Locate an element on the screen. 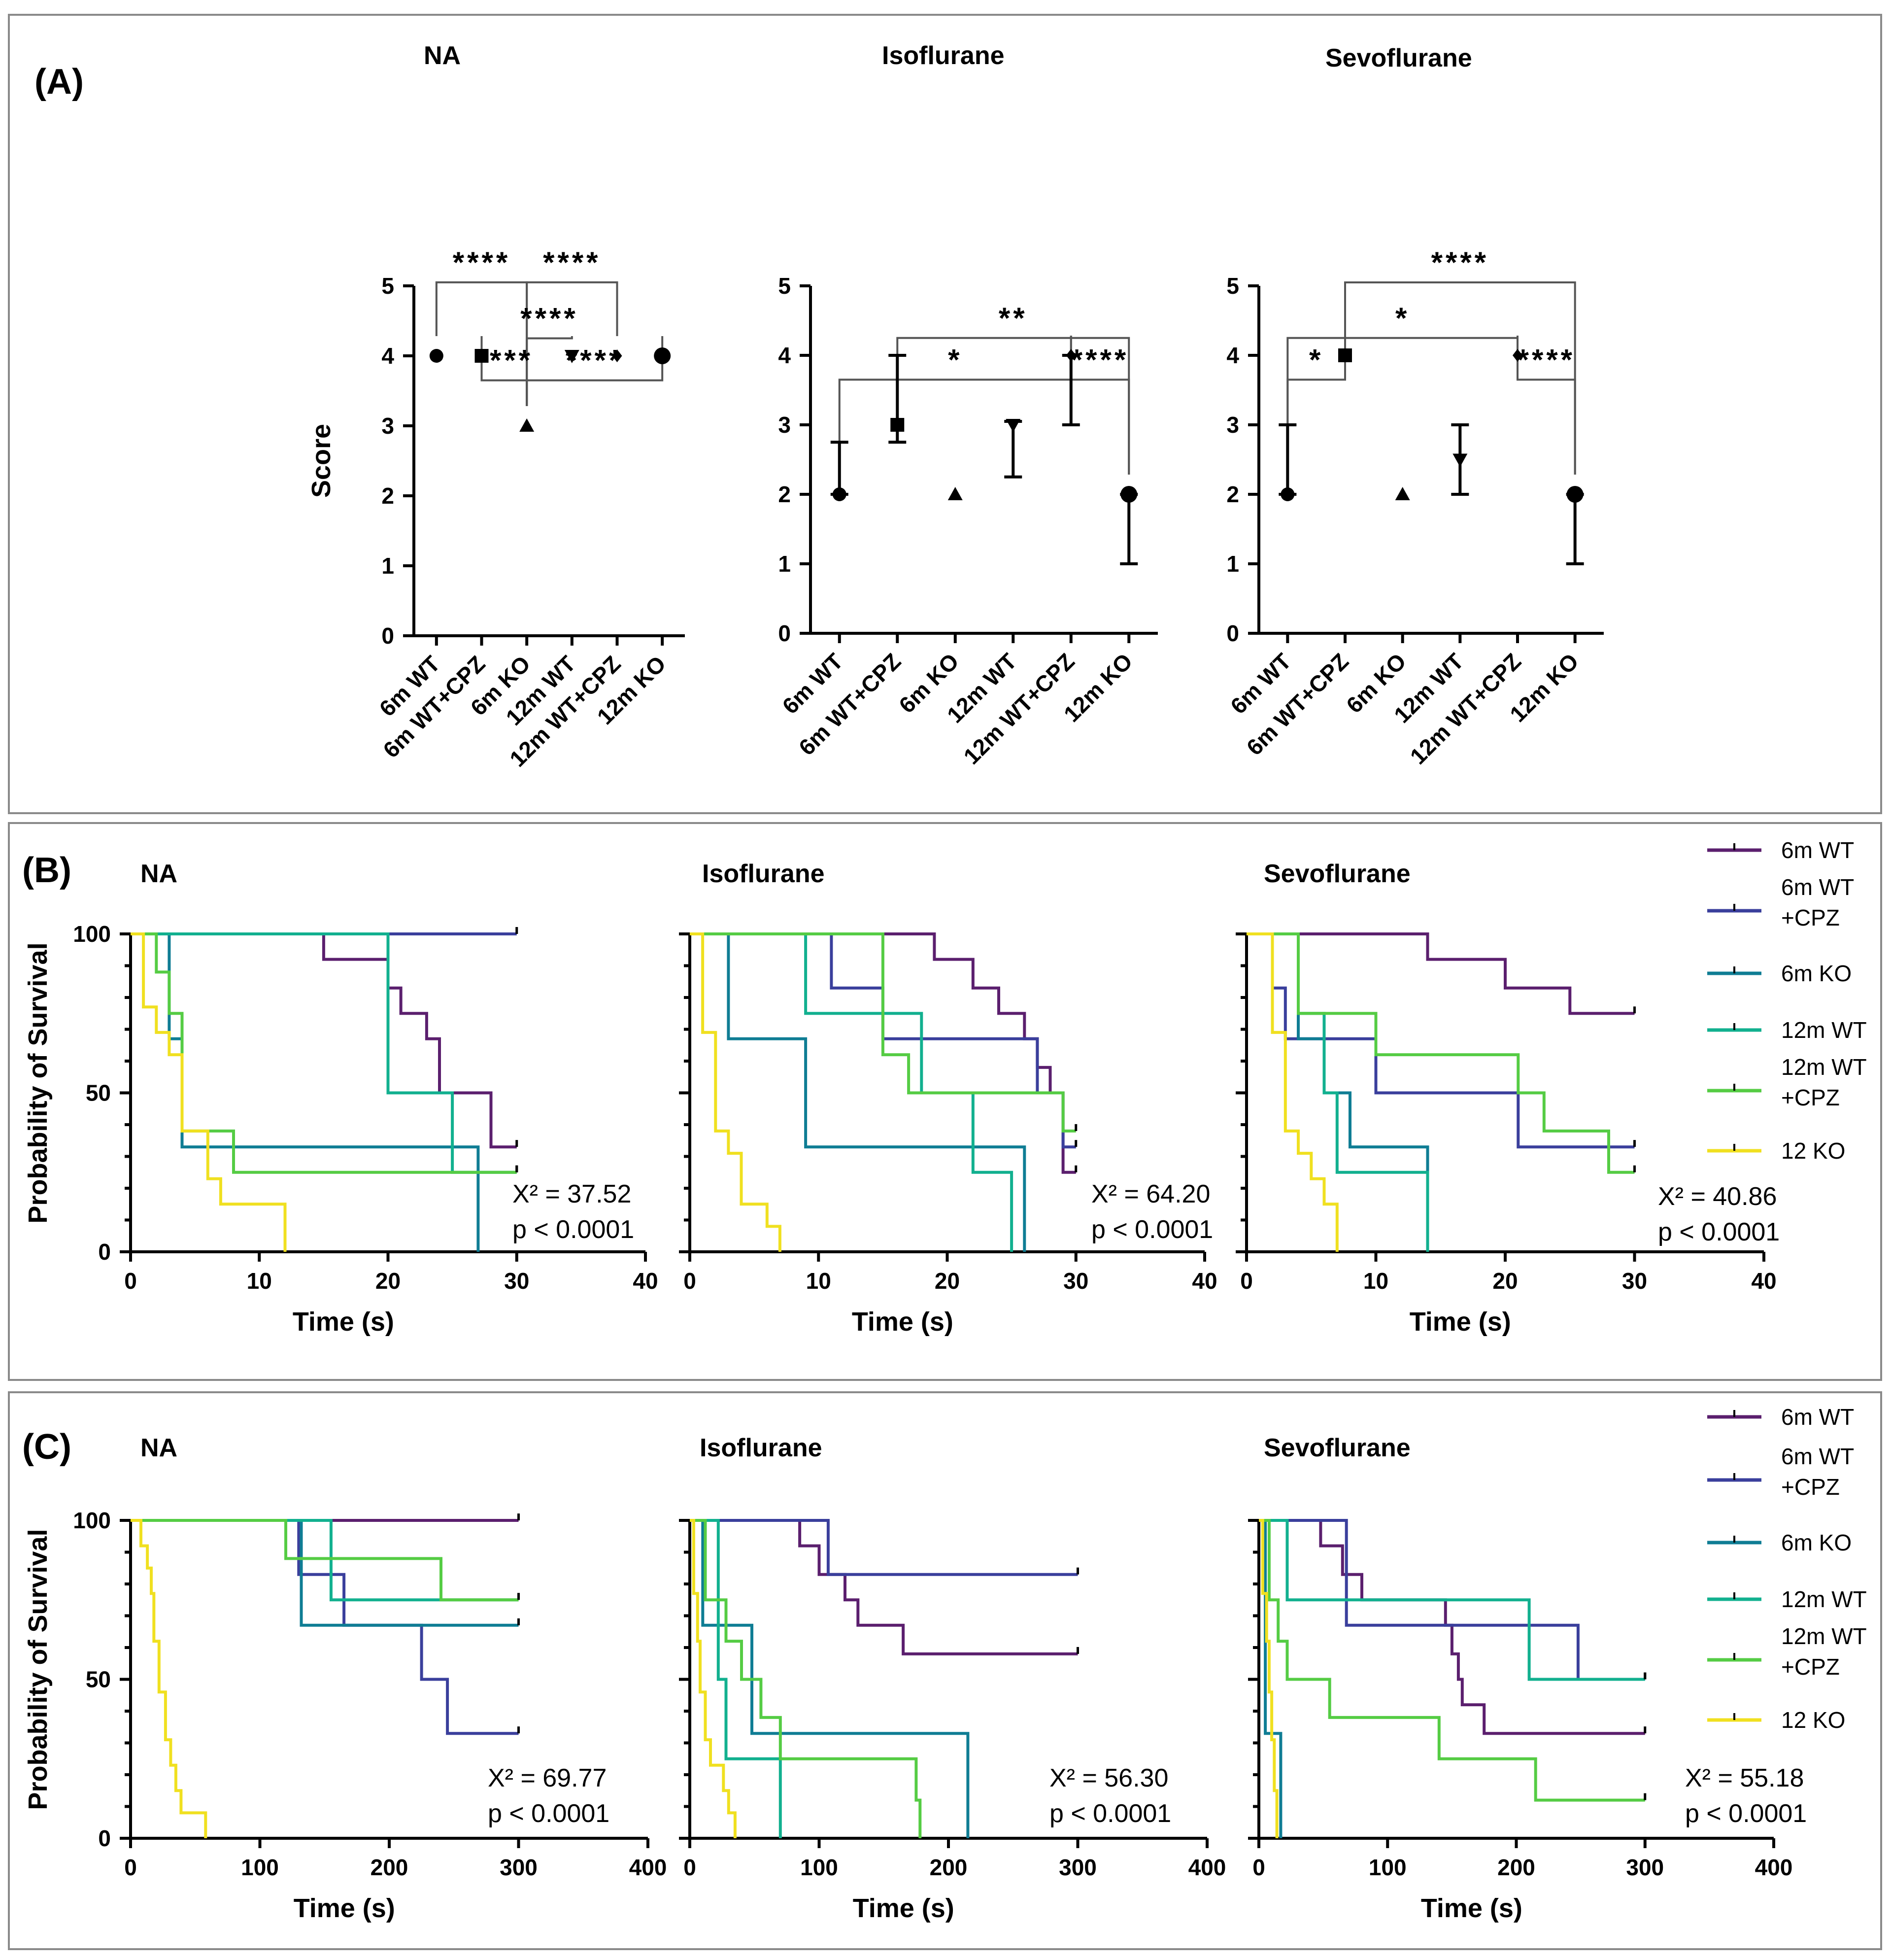 This screenshot has height=1960, width=1891. significance-bracket is located at coordinates (1460, 378).